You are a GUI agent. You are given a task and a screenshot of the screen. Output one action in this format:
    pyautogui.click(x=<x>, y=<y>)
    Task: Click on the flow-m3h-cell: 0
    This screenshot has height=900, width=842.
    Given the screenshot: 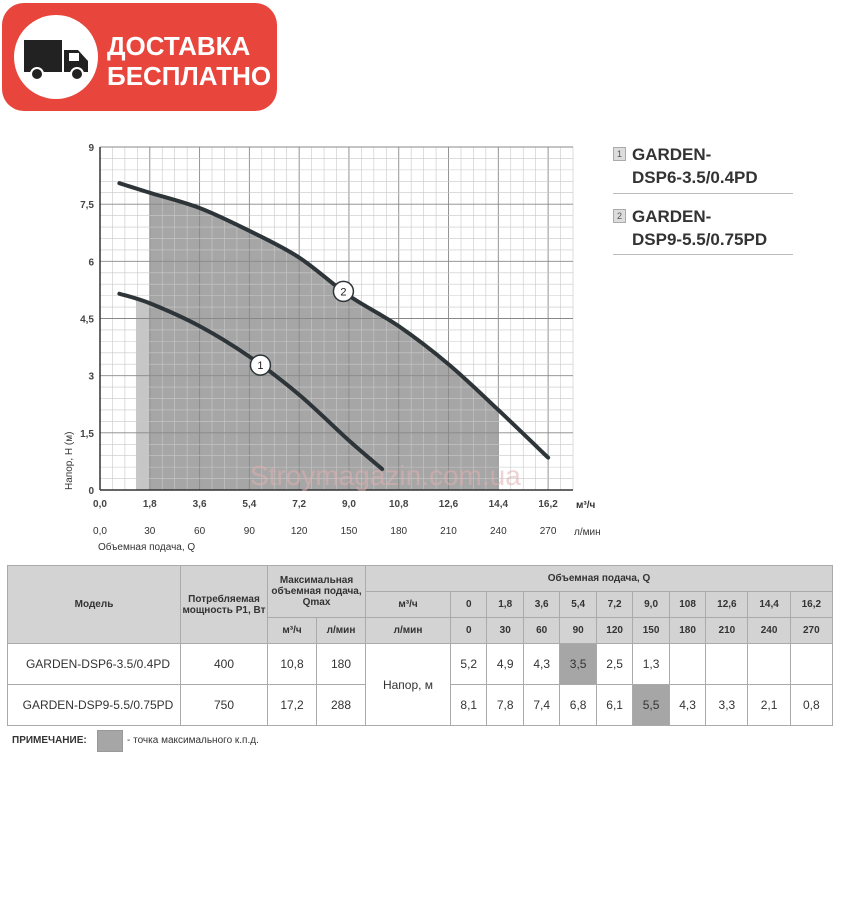 What is the action you would take?
    pyautogui.click(x=468, y=604)
    